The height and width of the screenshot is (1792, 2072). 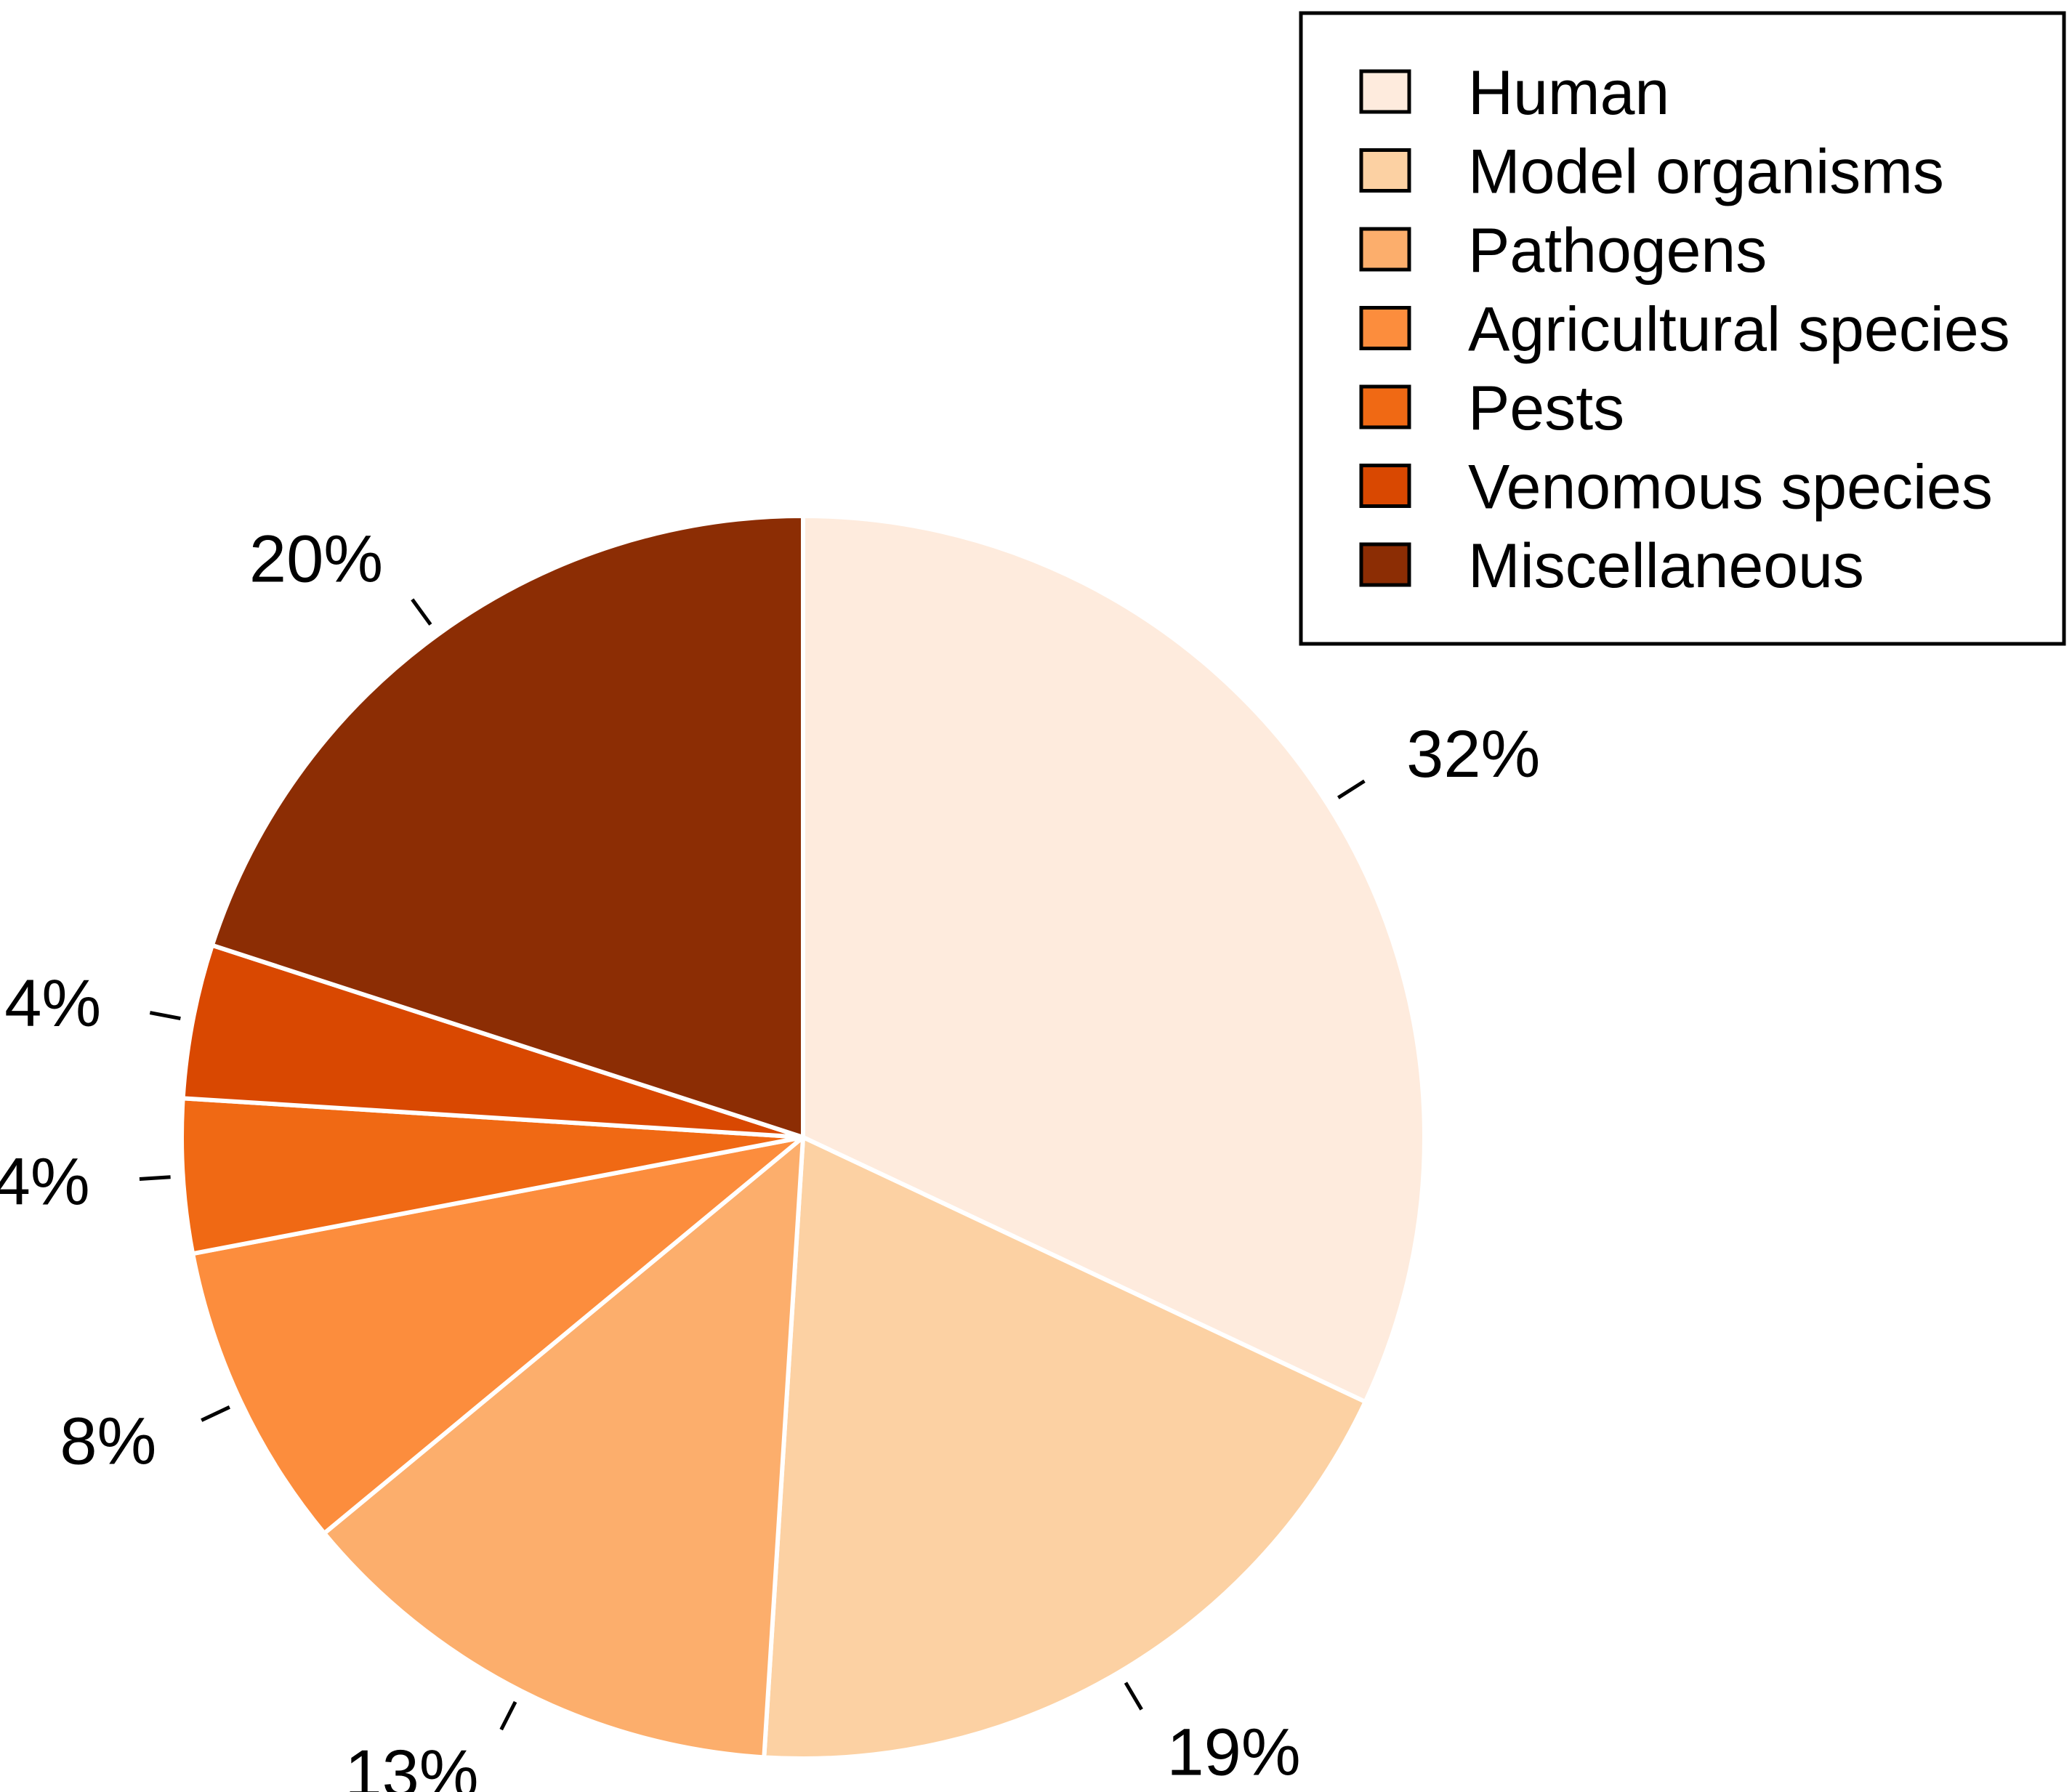 What do you see at coordinates (507, 826) in the screenshot?
I see `pie-slice-miscellaneous` at bounding box center [507, 826].